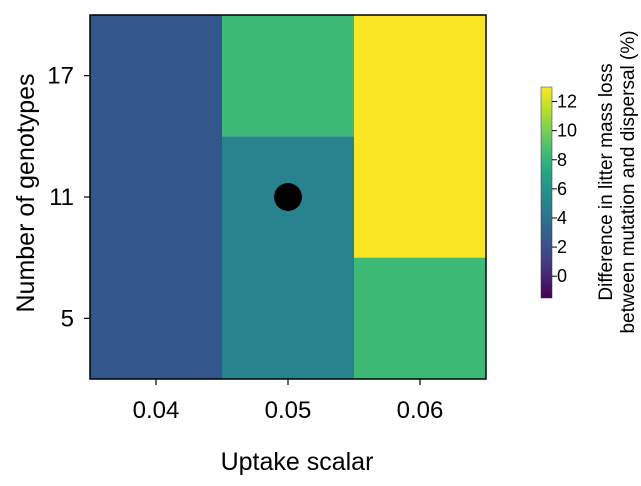 The width and height of the screenshot is (641, 486). What do you see at coordinates (288, 410) in the screenshot?
I see `x-tick-label: 0.05` at bounding box center [288, 410].